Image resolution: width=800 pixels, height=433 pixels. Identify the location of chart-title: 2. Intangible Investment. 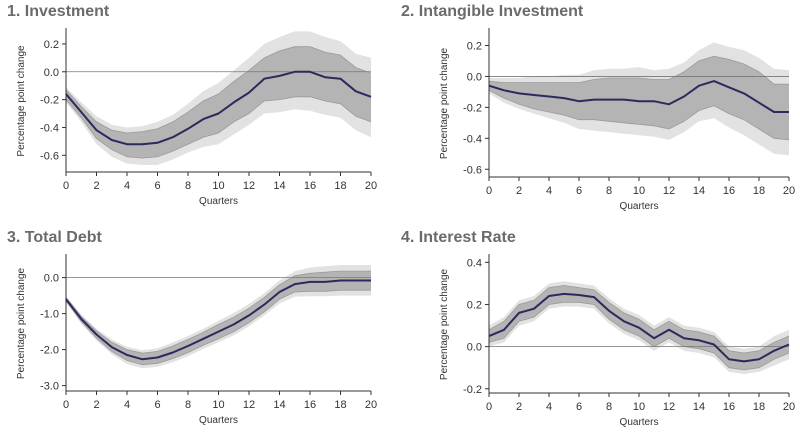
(492, 11).